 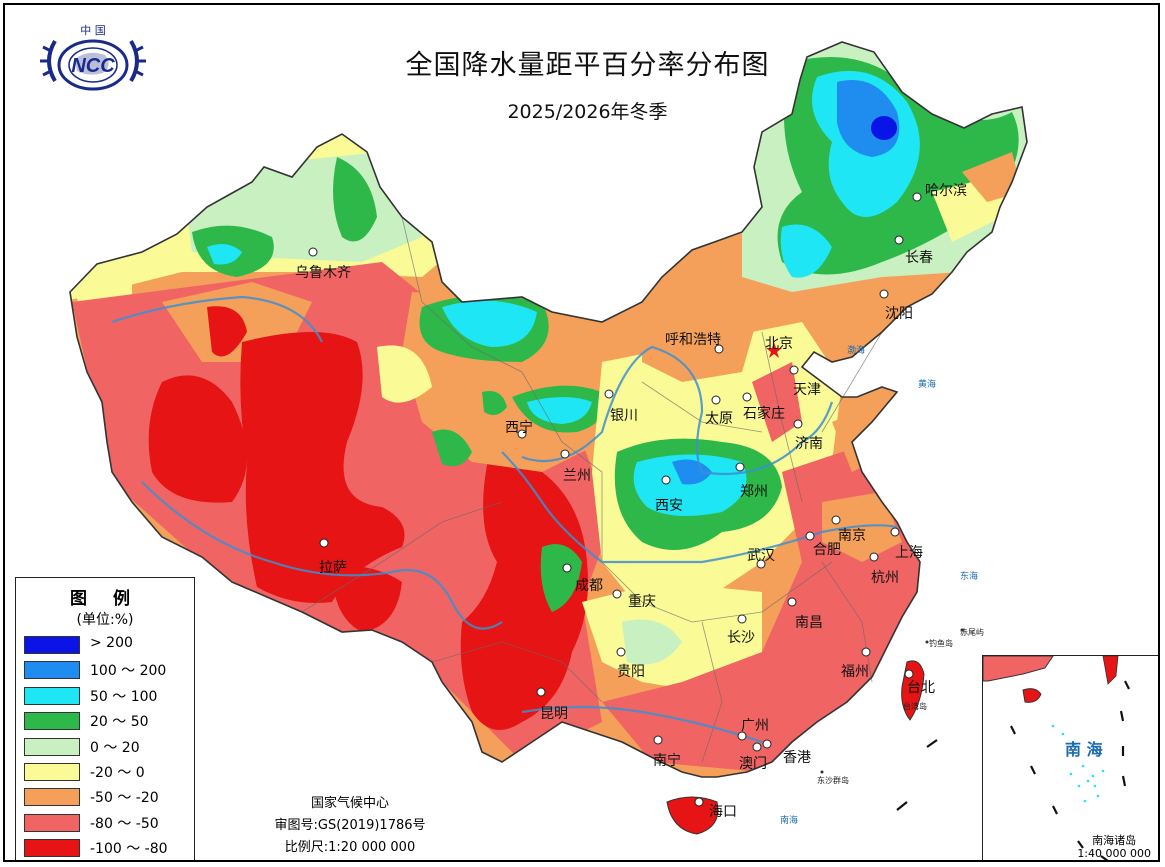 I want to click on city-label-taipei: 台北, so click(x=921, y=688).